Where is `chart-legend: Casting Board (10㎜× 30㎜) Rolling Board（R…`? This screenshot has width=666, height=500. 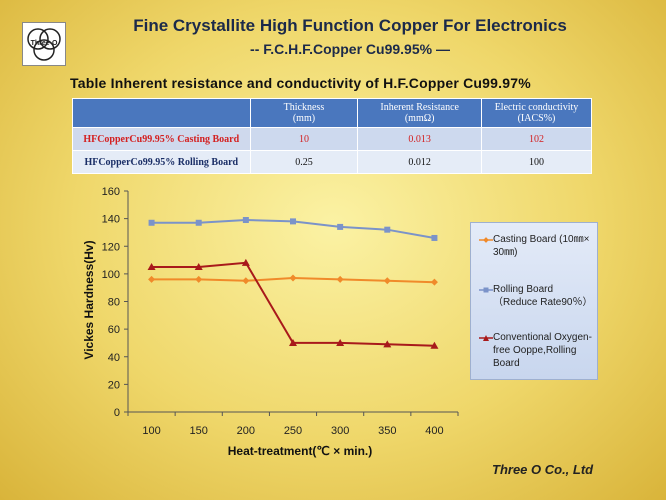
chart-legend: Casting Board (10㎜× 30㎜) Rolling Board（R… is located at coordinates (534, 301).